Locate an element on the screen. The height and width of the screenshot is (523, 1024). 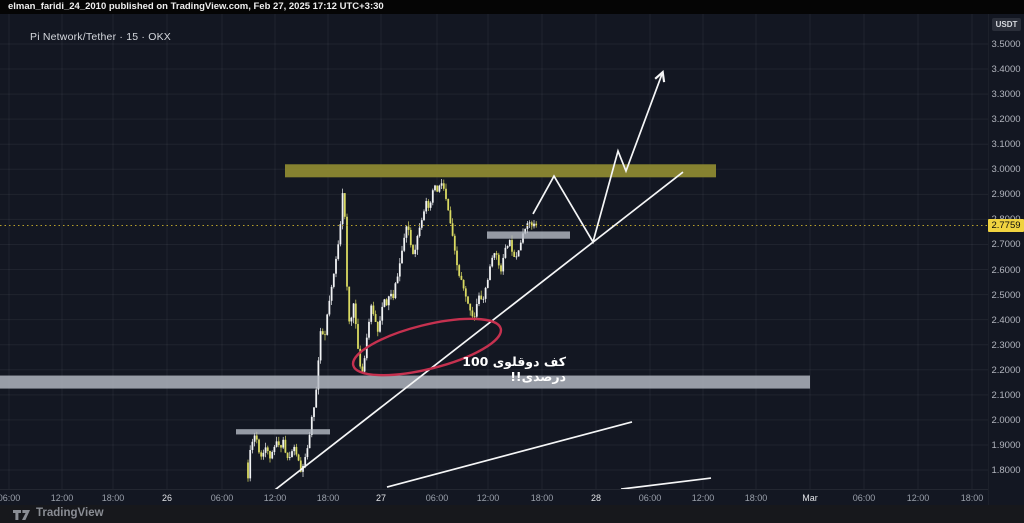
secondary-ascending-trendline is located at coordinates (509, 454).